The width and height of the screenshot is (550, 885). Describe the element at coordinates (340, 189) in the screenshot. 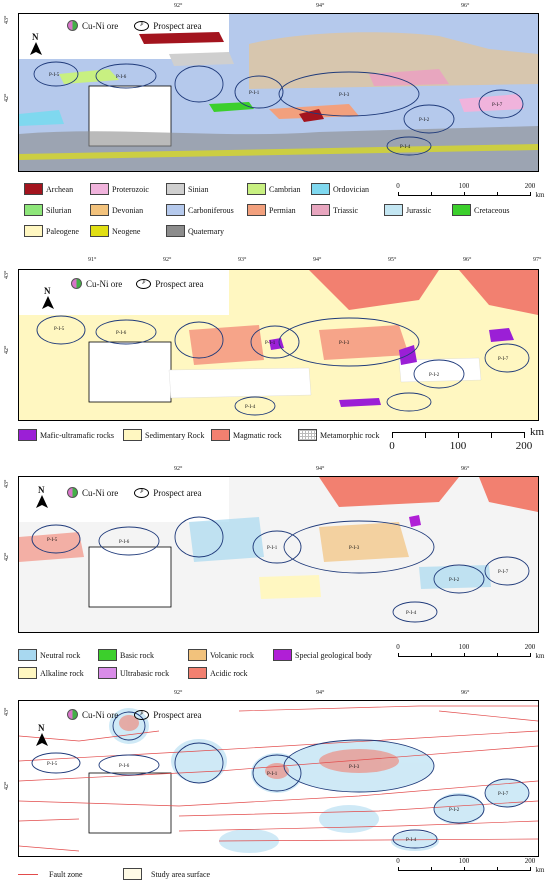

I see `legend-item: Ordovician` at that location.